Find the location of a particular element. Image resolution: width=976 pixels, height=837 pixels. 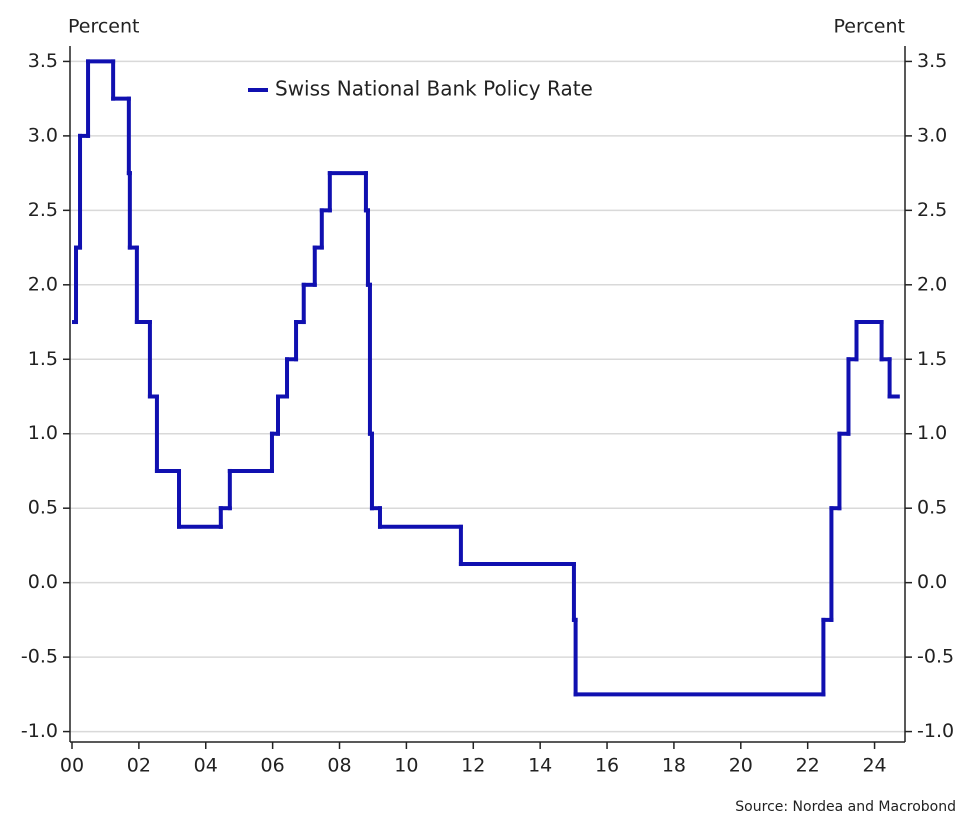

y2-tick-label: 2.0 is located at coordinates (932, 284).